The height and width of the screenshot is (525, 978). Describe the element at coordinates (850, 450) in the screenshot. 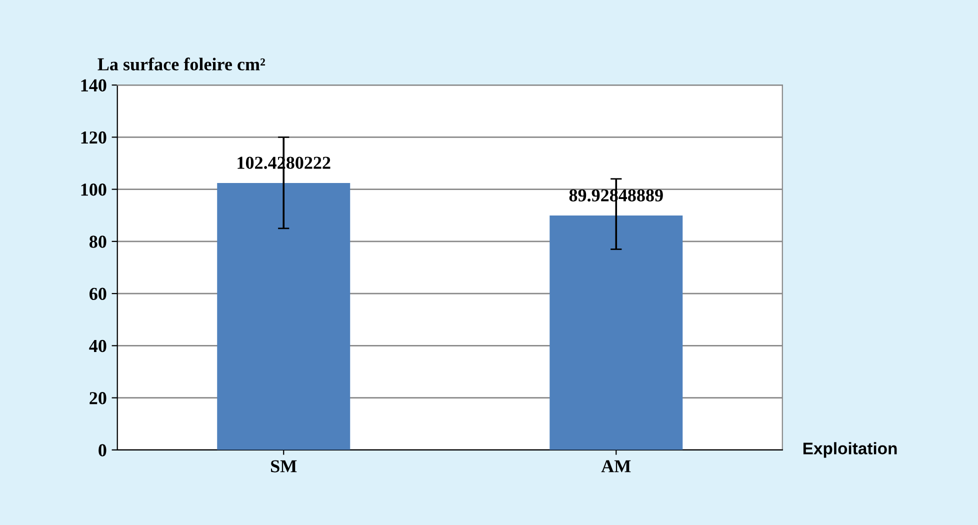

I see `x-axis-title: Exploitation` at that location.